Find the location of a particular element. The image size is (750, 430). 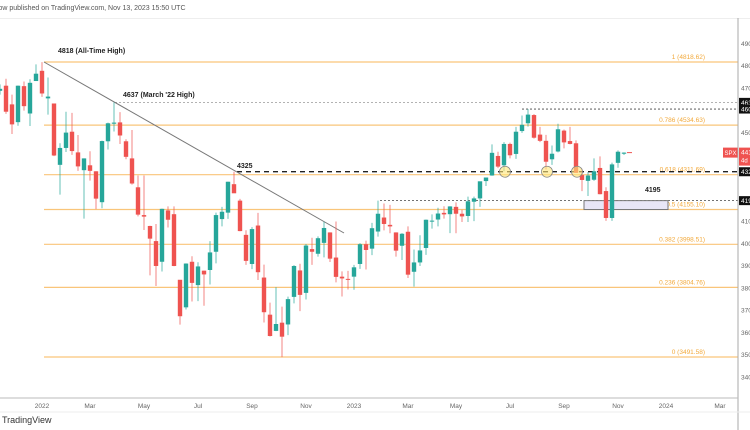

support-test-circle is located at coordinates (577, 171).